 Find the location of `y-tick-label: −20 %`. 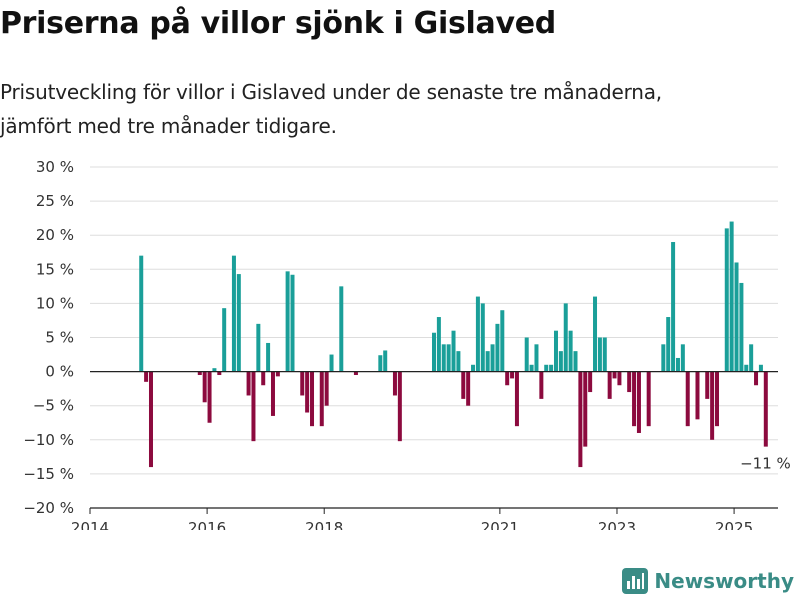

y-tick-label: −20 % is located at coordinates (48, 508).